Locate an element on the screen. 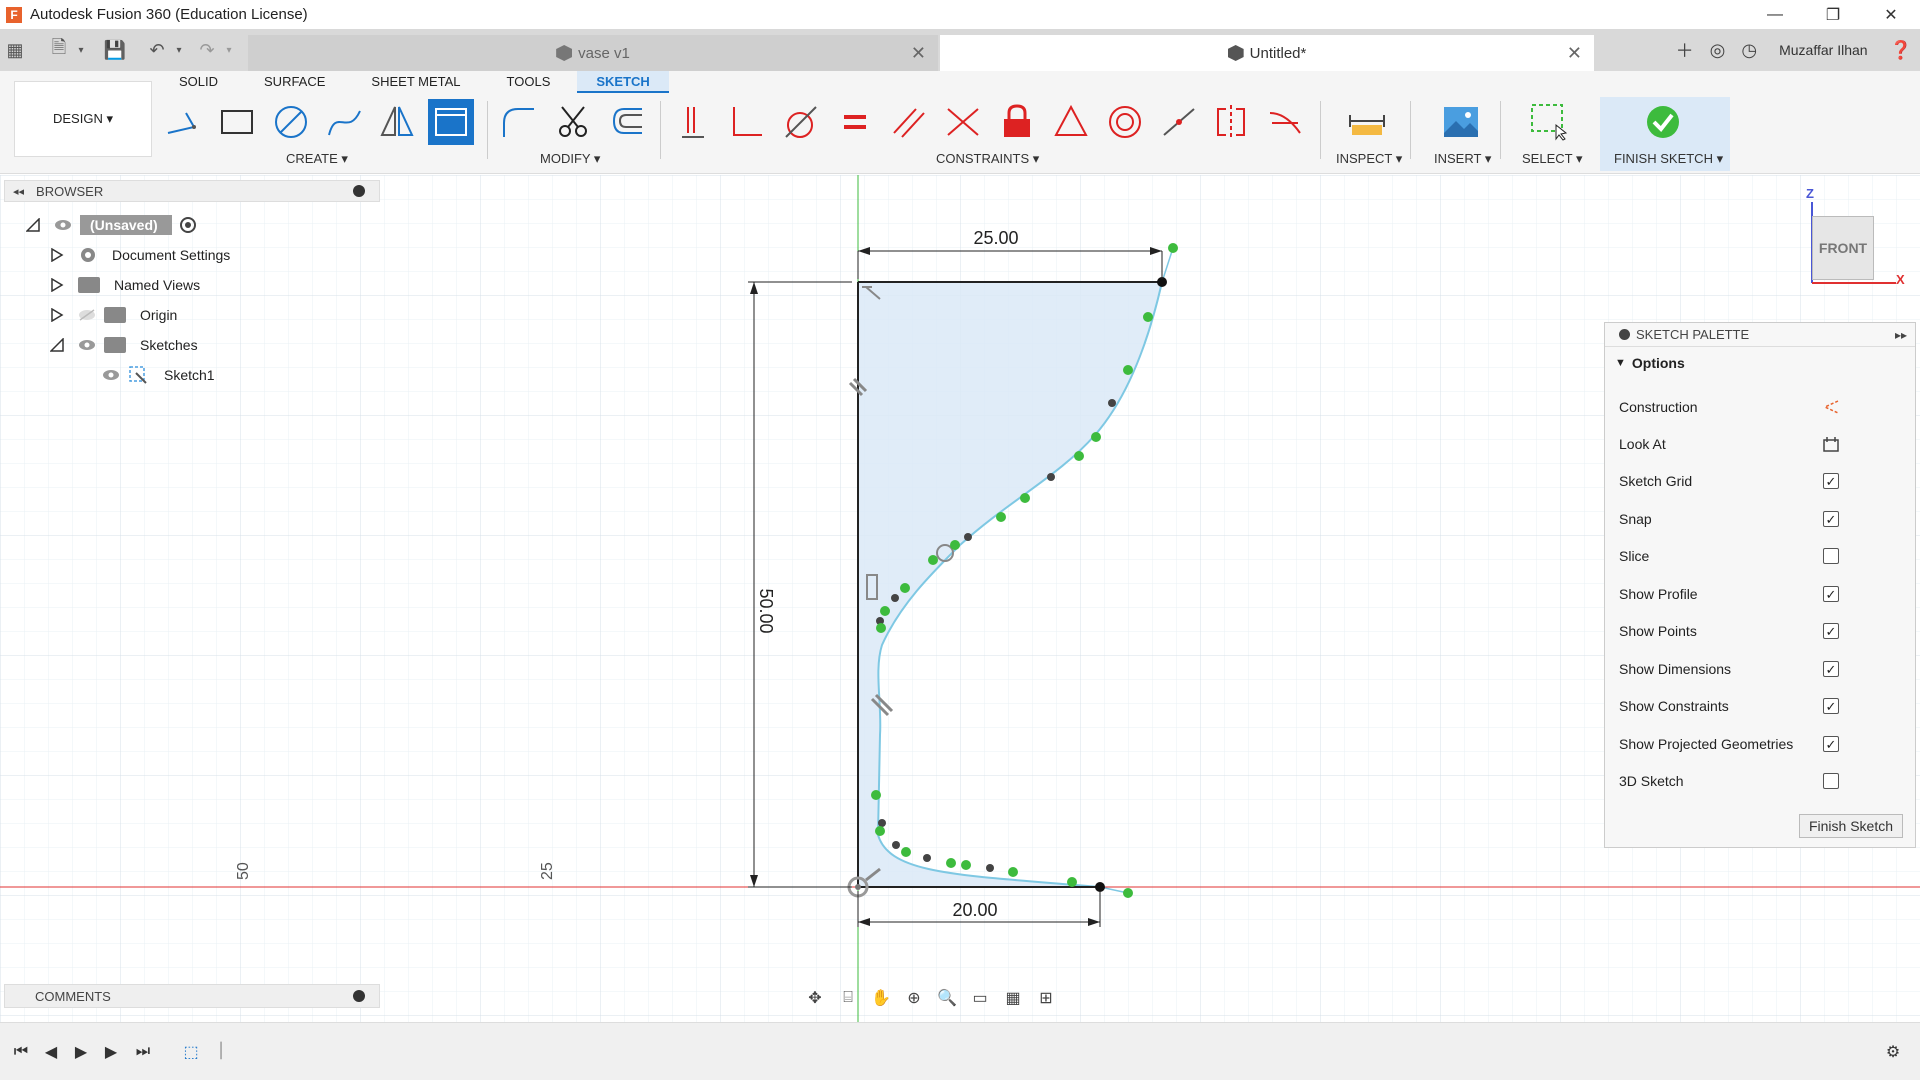  midpoint-constraint-button is located at coordinates (1071, 122).